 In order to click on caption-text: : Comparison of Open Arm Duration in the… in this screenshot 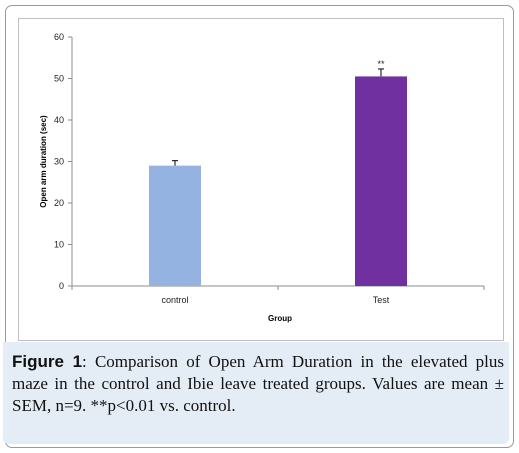, I will do `click(258, 383)`.